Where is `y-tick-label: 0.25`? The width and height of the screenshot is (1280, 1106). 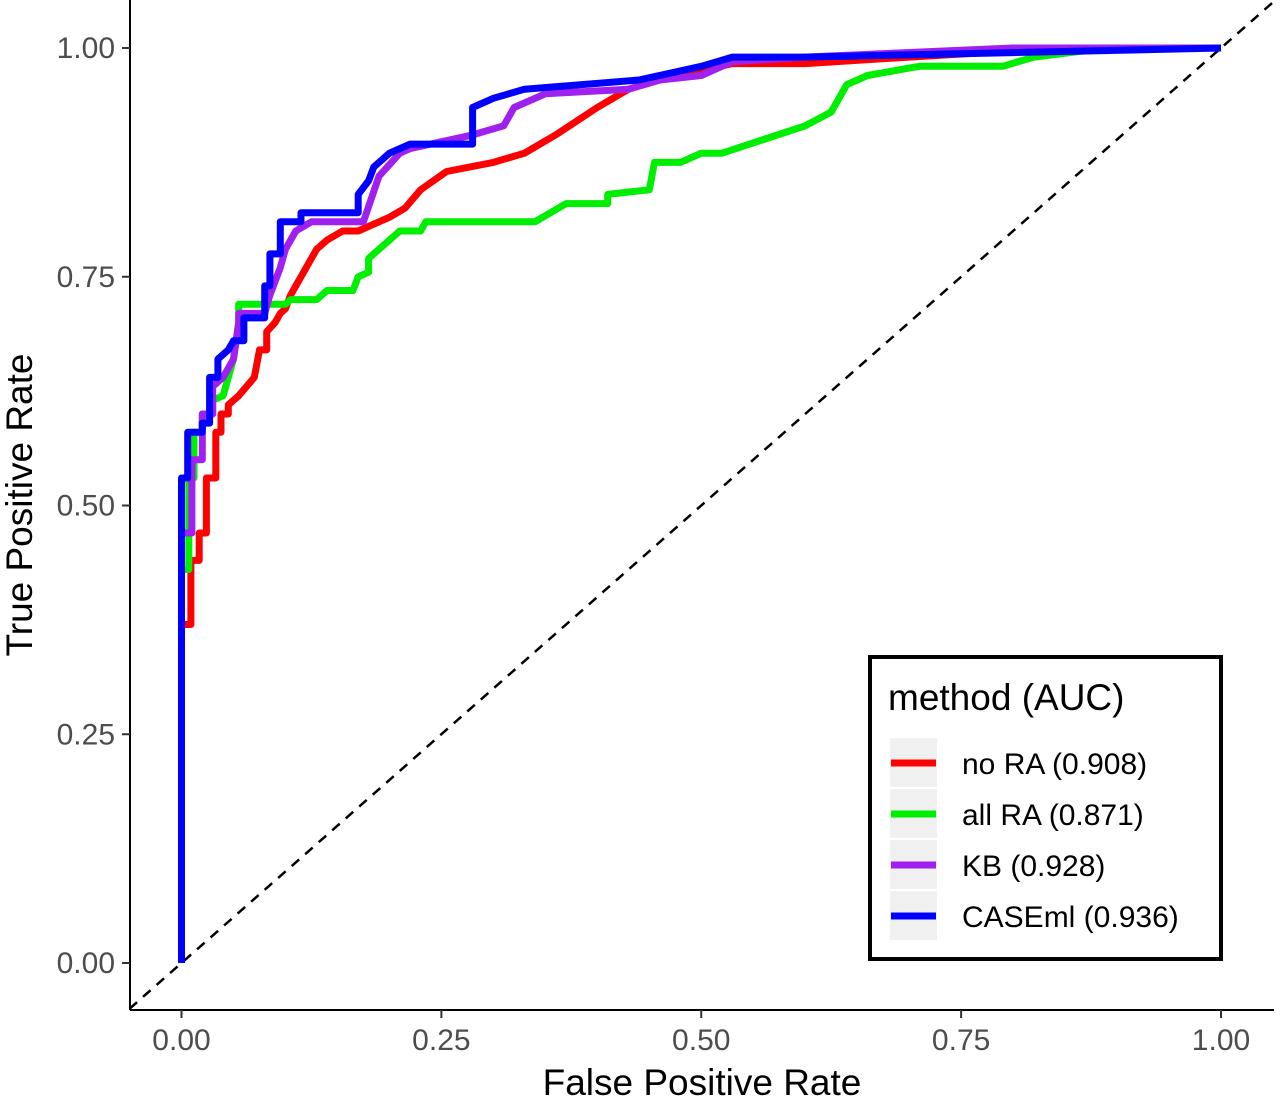 y-tick-label: 0.25 is located at coordinates (86, 734).